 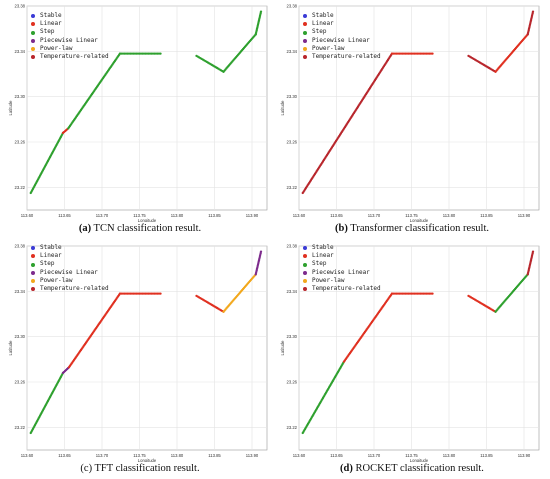 What do you see at coordinates (86, 468) in the screenshot?
I see `caption-label: (c)` at bounding box center [86, 468].